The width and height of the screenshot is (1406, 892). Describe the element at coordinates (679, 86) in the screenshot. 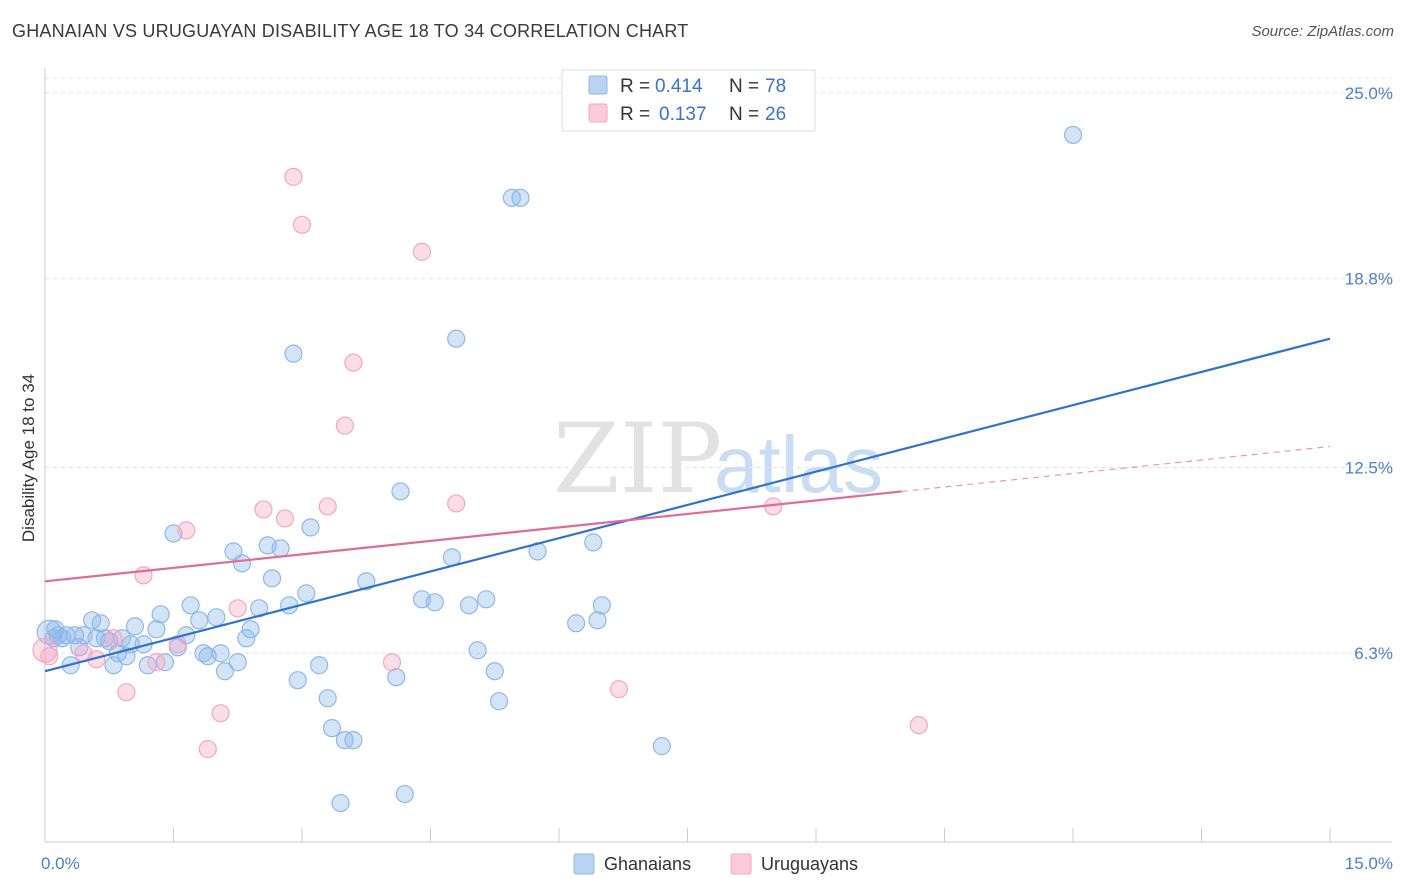

I see `legend-r-ghanaians: 0.414` at that location.